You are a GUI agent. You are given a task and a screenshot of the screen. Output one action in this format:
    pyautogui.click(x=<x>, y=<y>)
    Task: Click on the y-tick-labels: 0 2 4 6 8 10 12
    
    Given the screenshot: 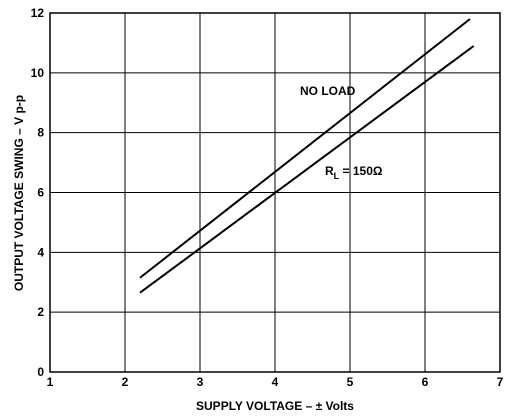 What is the action you would take?
    pyautogui.click(x=38, y=192)
    